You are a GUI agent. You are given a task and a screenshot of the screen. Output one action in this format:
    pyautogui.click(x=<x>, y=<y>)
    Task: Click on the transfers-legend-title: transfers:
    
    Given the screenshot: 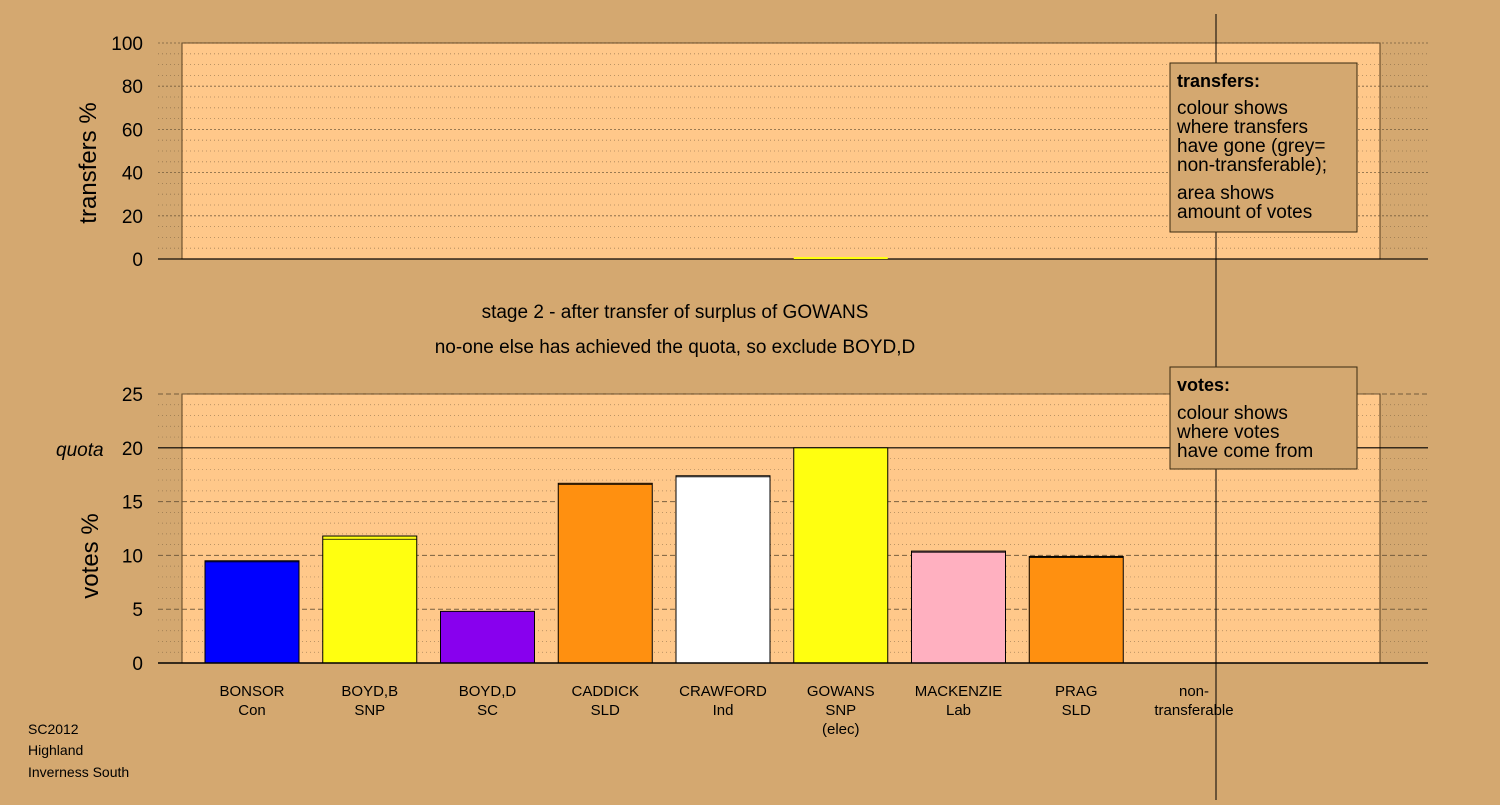 What is the action you would take?
    pyautogui.click(x=1218, y=81)
    